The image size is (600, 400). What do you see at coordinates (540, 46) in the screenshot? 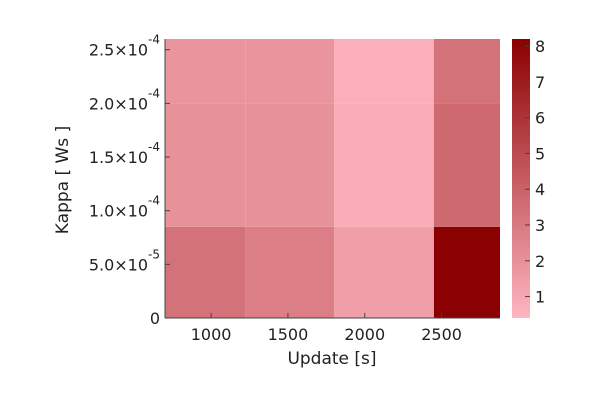
I see `colorbar-tick-label: 8` at bounding box center [540, 46].